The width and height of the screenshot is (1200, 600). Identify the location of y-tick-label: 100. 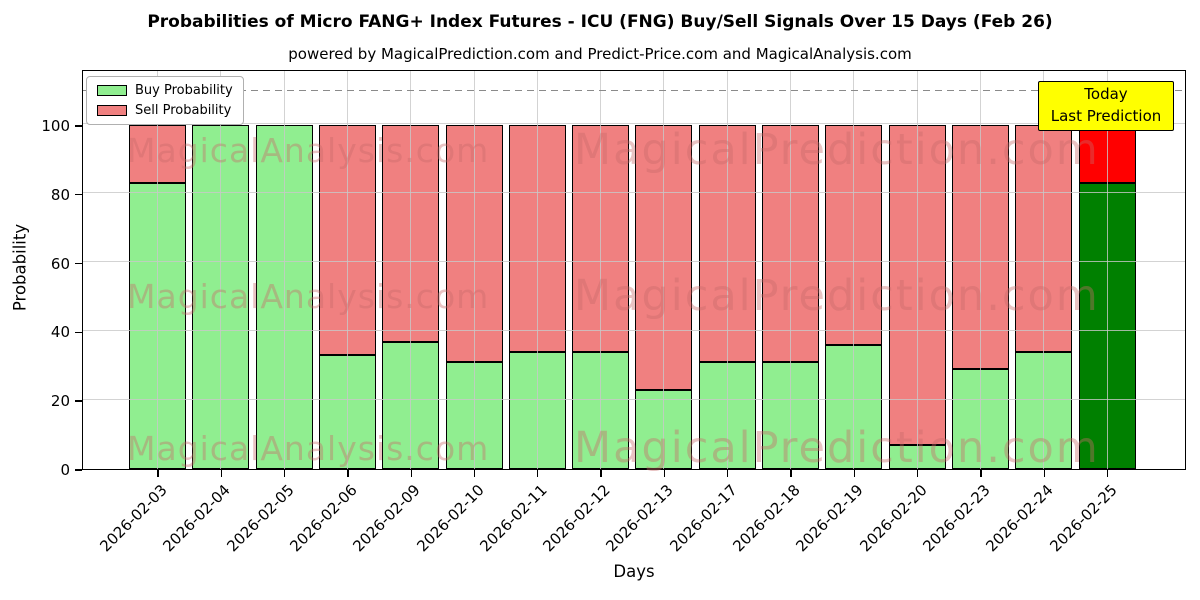
(55, 125).